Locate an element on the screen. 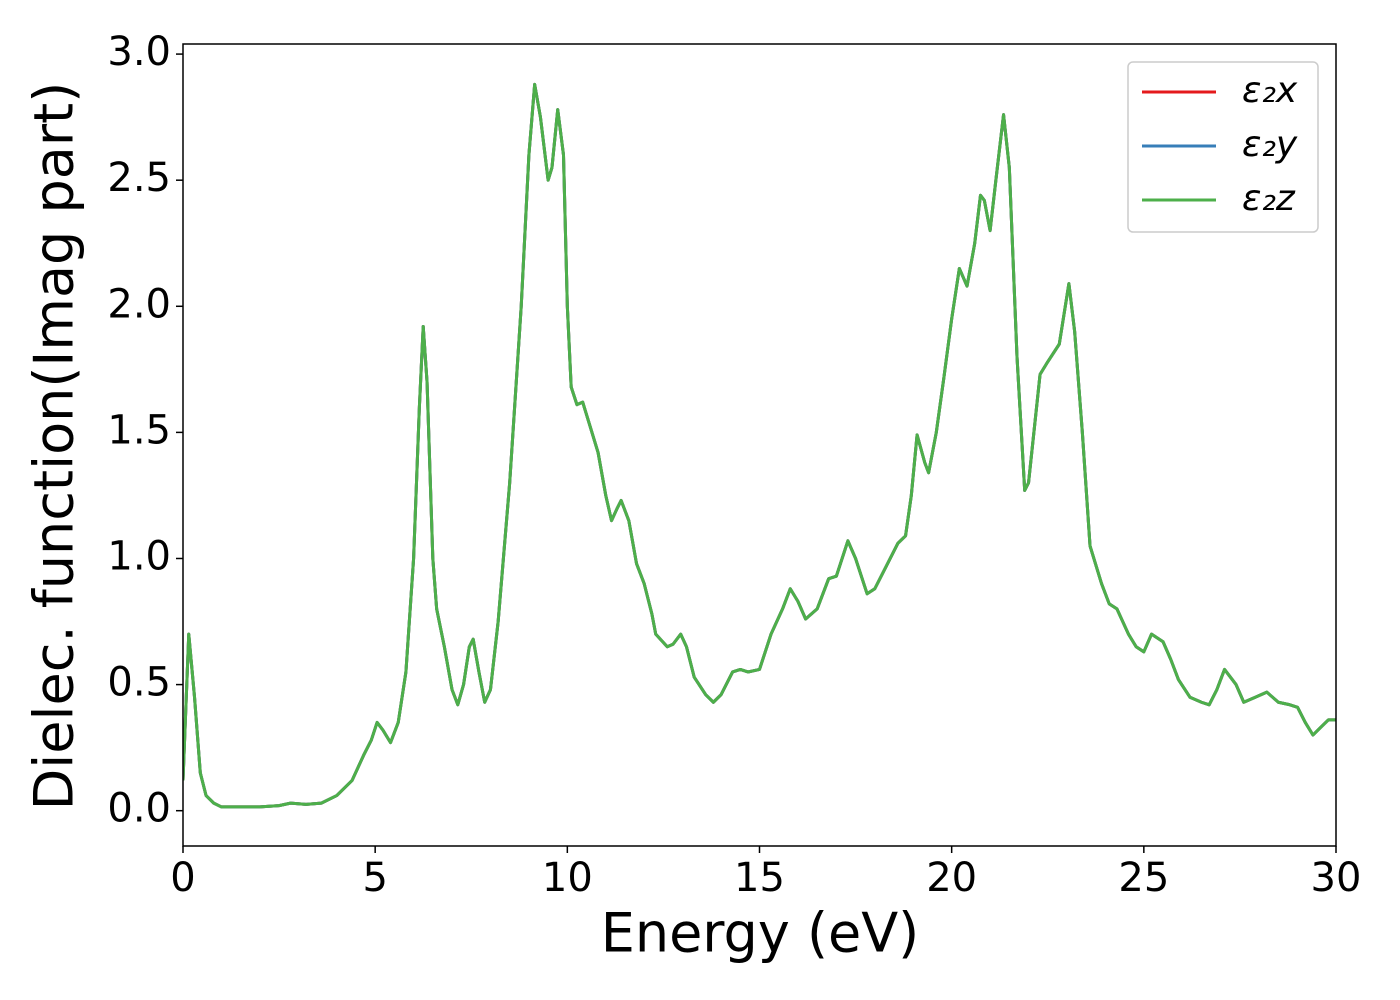 The height and width of the screenshot is (1000, 1400). y-tick-label: 3.0 is located at coordinates (139, 52).